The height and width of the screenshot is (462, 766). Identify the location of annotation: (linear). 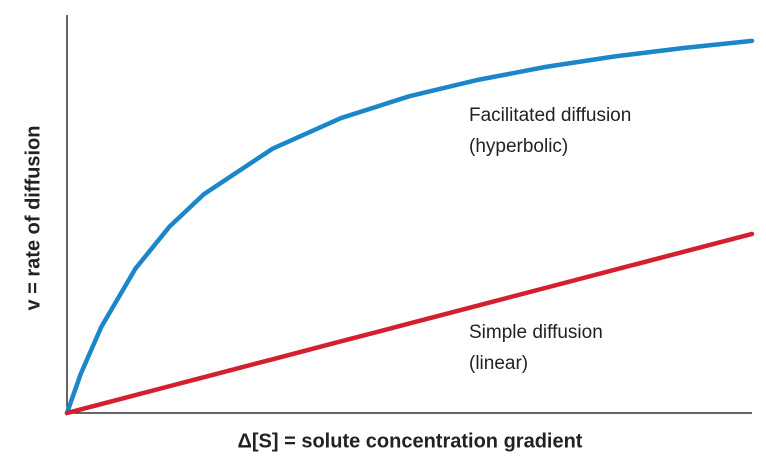
(498, 363).